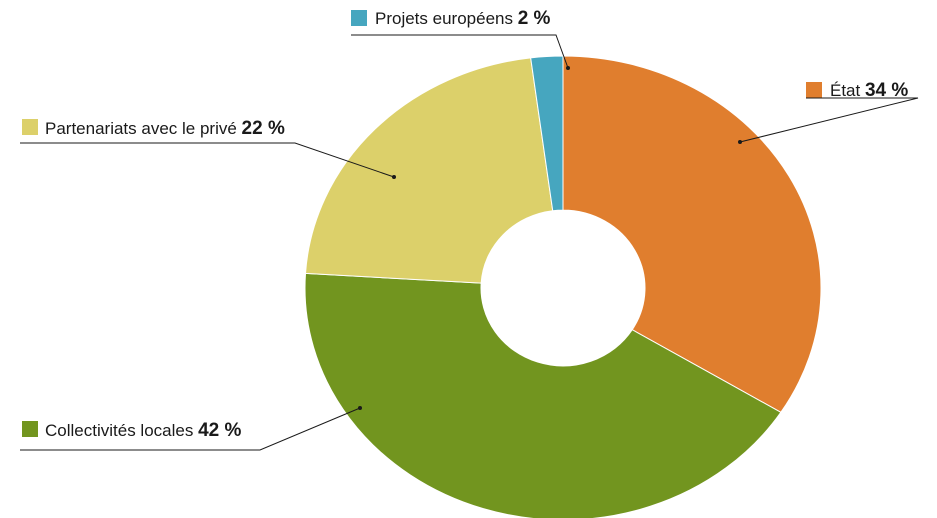  I want to click on callout-2: Collectivités locales 42 %, so click(191, 428).